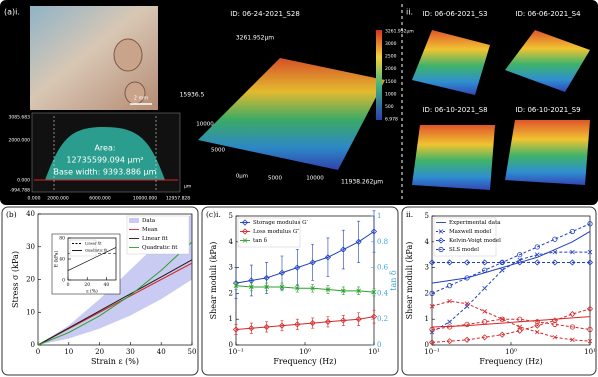 The image size is (598, 377). Describe the element at coordinates (475, 223) in the screenshot. I see `legend-label: Experimental data` at that location.